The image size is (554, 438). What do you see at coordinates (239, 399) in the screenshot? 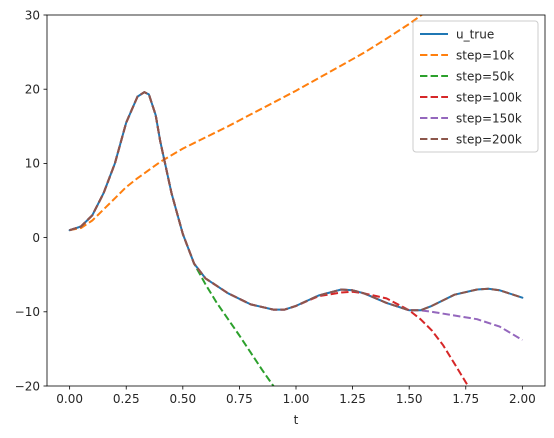
I see `x-tick-label: 0.75` at bounding box center [239, 399].